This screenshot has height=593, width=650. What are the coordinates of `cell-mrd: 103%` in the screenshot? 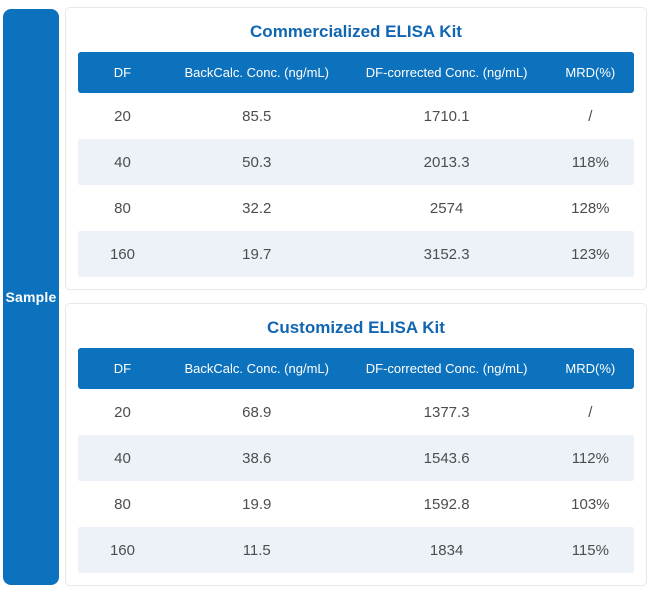 It's located at (590, 504).